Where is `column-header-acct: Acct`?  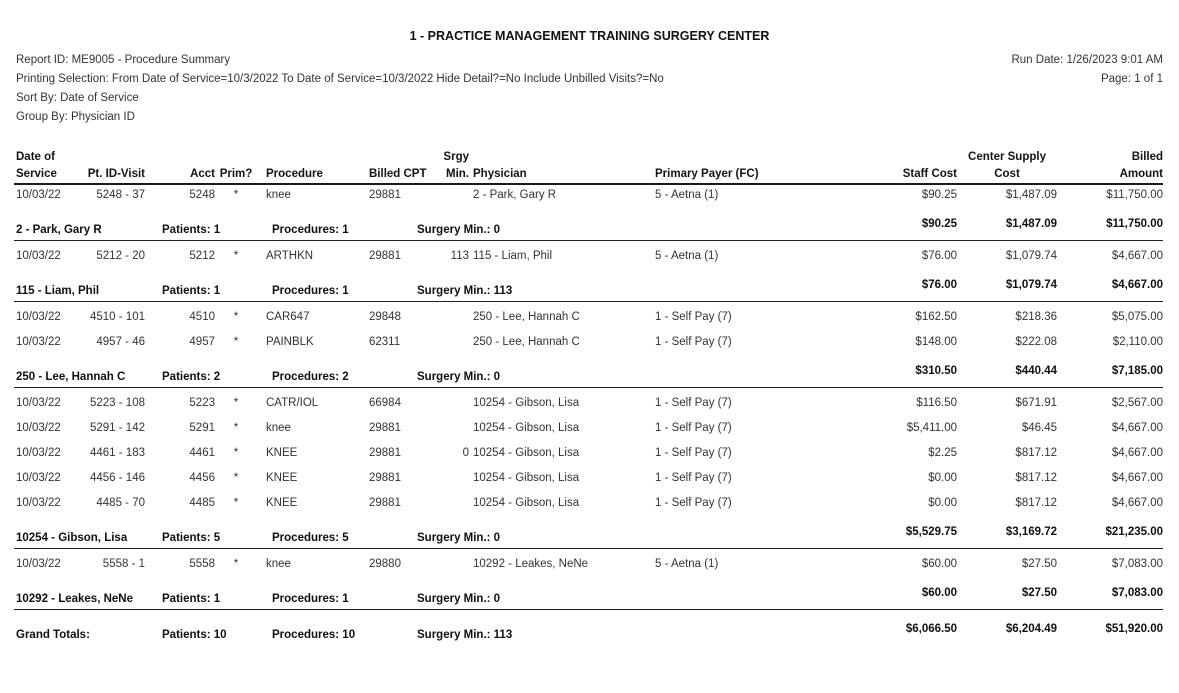
column-header-acct: Acct is located at coordinates (202, 174).